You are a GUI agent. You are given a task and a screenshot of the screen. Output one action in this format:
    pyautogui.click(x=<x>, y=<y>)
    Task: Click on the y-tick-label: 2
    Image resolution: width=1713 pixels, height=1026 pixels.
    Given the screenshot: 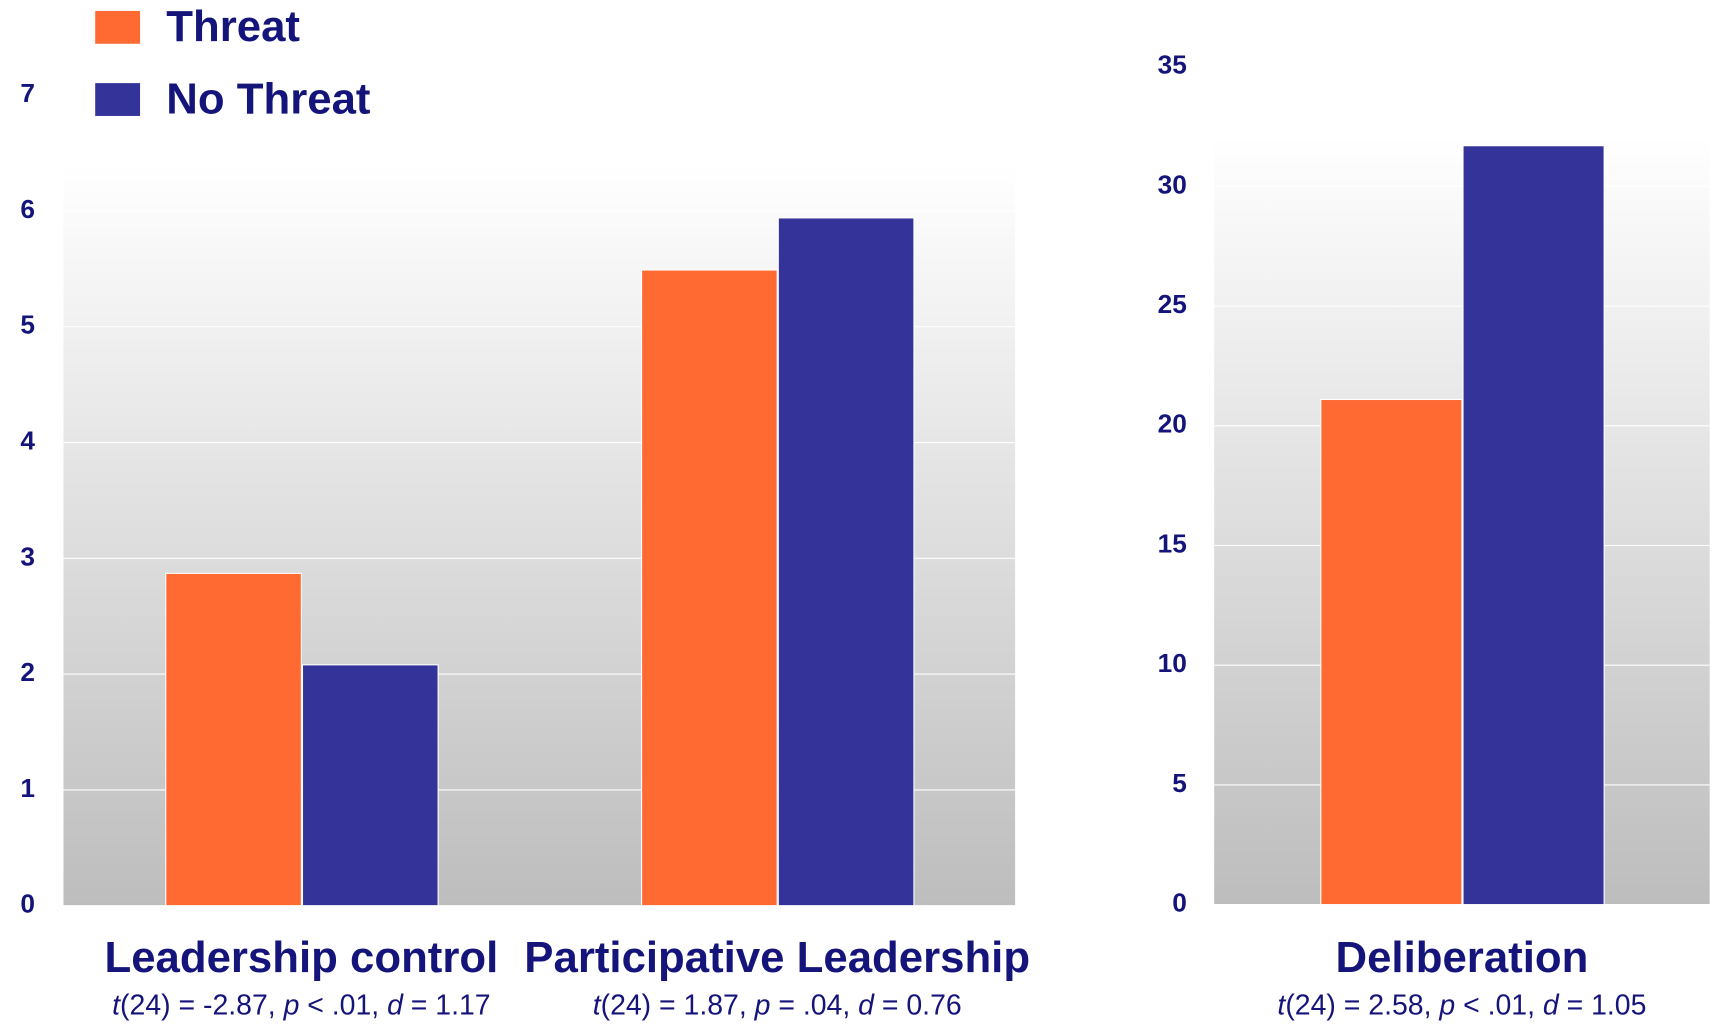 What is the action you would take?
    pyautogui.click(x=27, y=672)
    